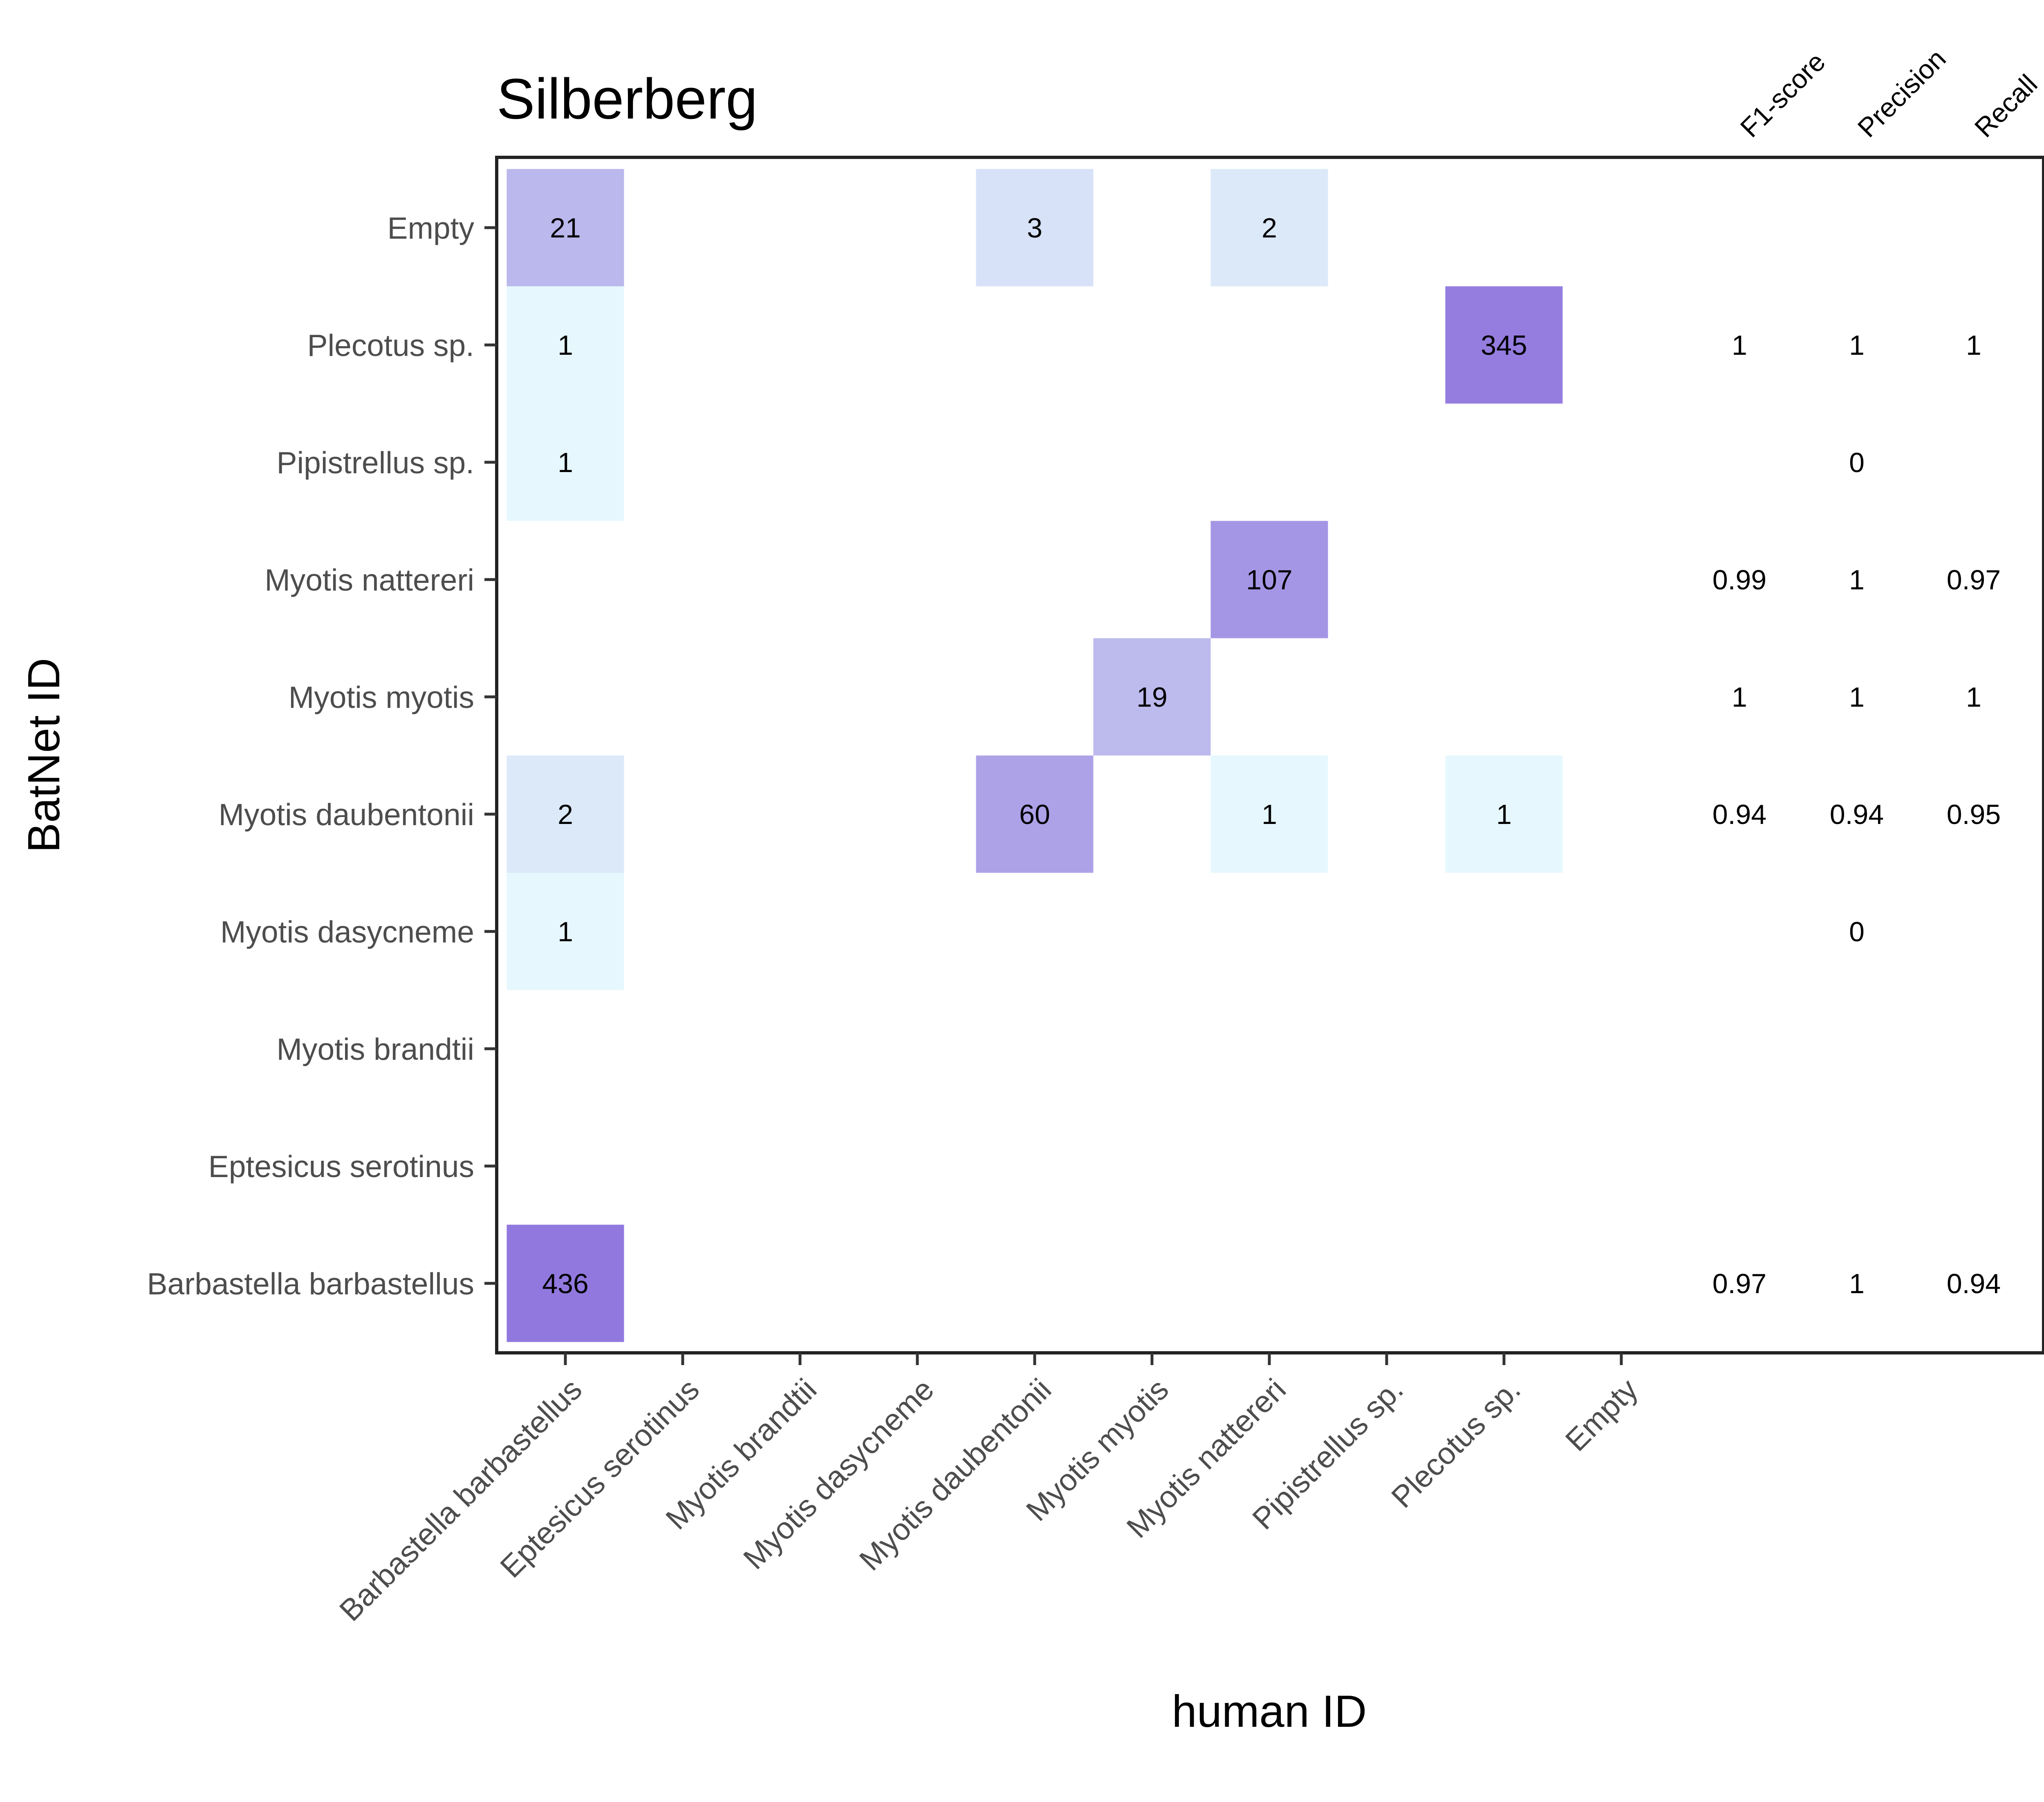 This screenshot has width=2044, height=1802. I want to click on y-tick-label-pipistrellus-sp: Pipistrellus sp., so click(375, 462).